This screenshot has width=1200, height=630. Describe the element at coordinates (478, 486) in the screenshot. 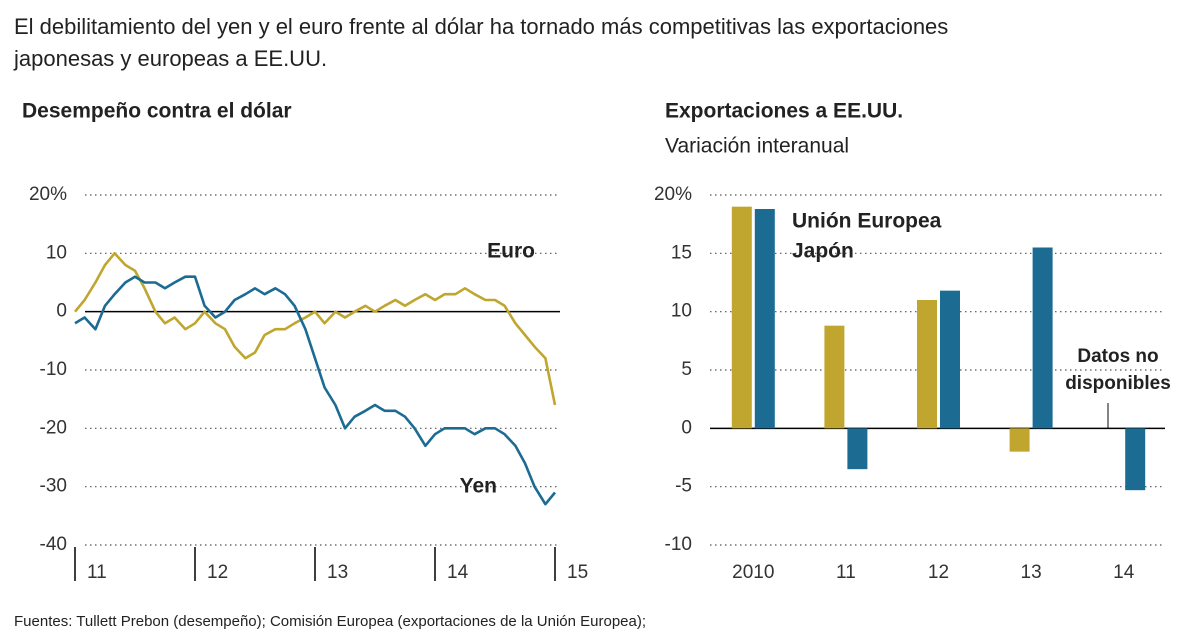

I see `series-label: Yen` at that location.